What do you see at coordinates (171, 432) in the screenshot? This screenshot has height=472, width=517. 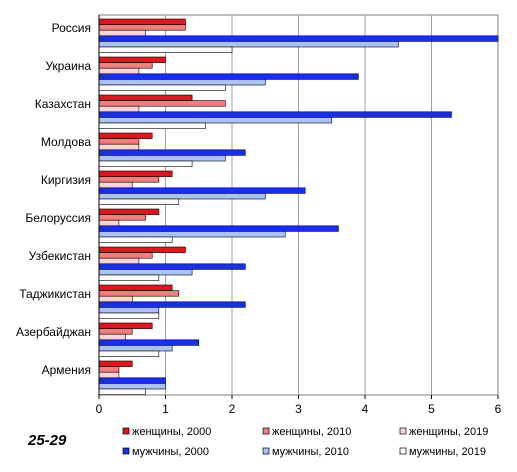 I see `legend-label: женщины, 2000` at bounding box center [171, 432].